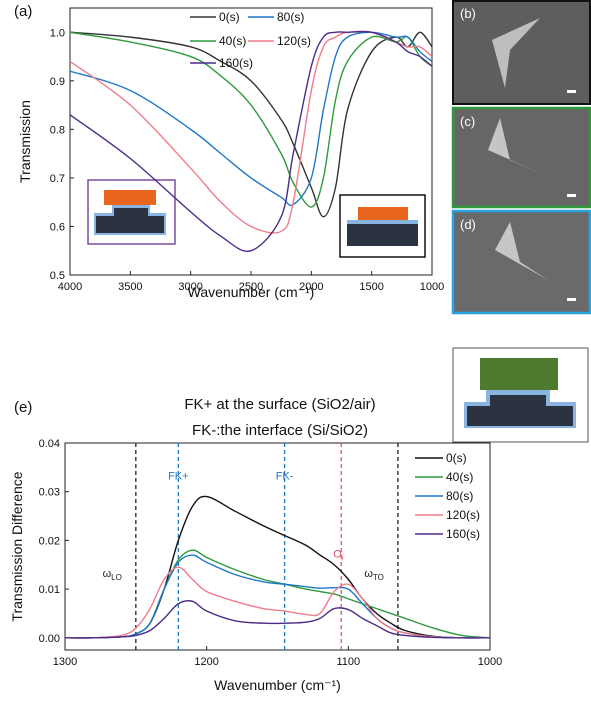 This screenshot has height=711, width=591. What do you see at coordinates (57, 33) in the screenshot?
I see `y-tick-label: 1.0` at bounding box center [57, 33].